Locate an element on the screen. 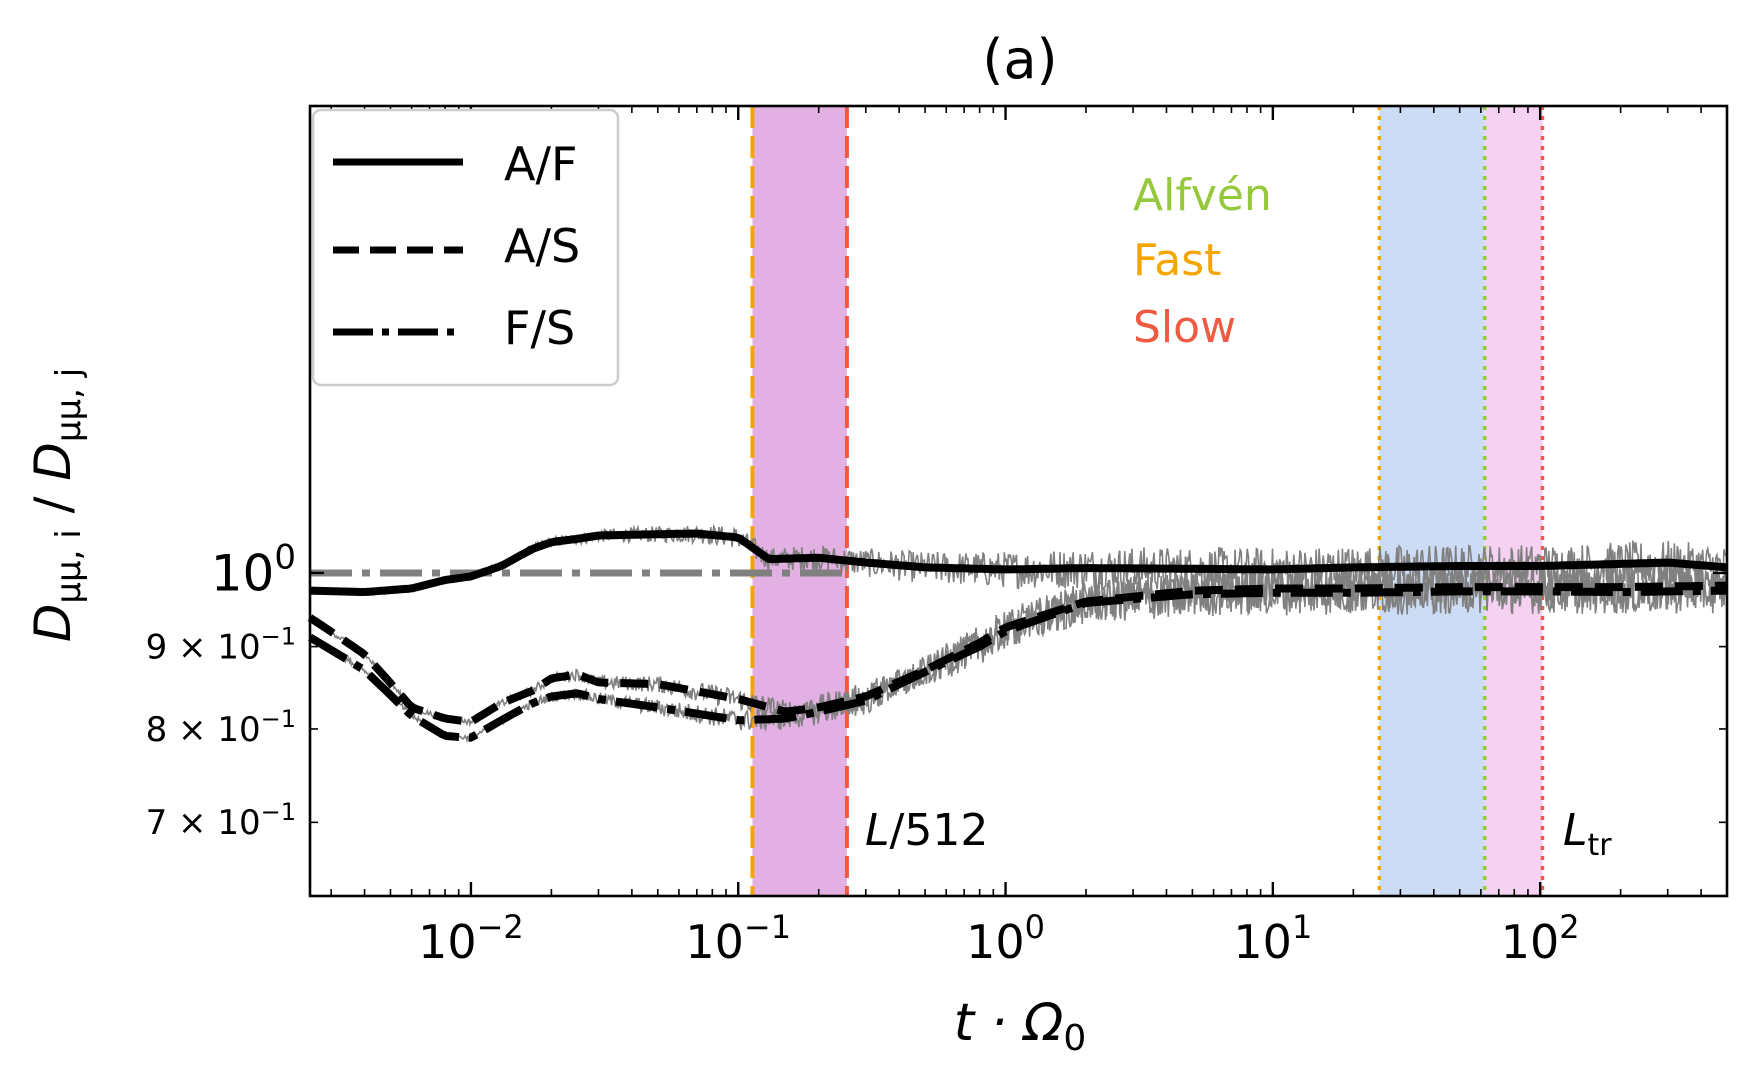 This screenshot has height=1077, width=1751. y-axis-label: Dμμ, i / Dμμ, j is located at coordinates (56, 505).